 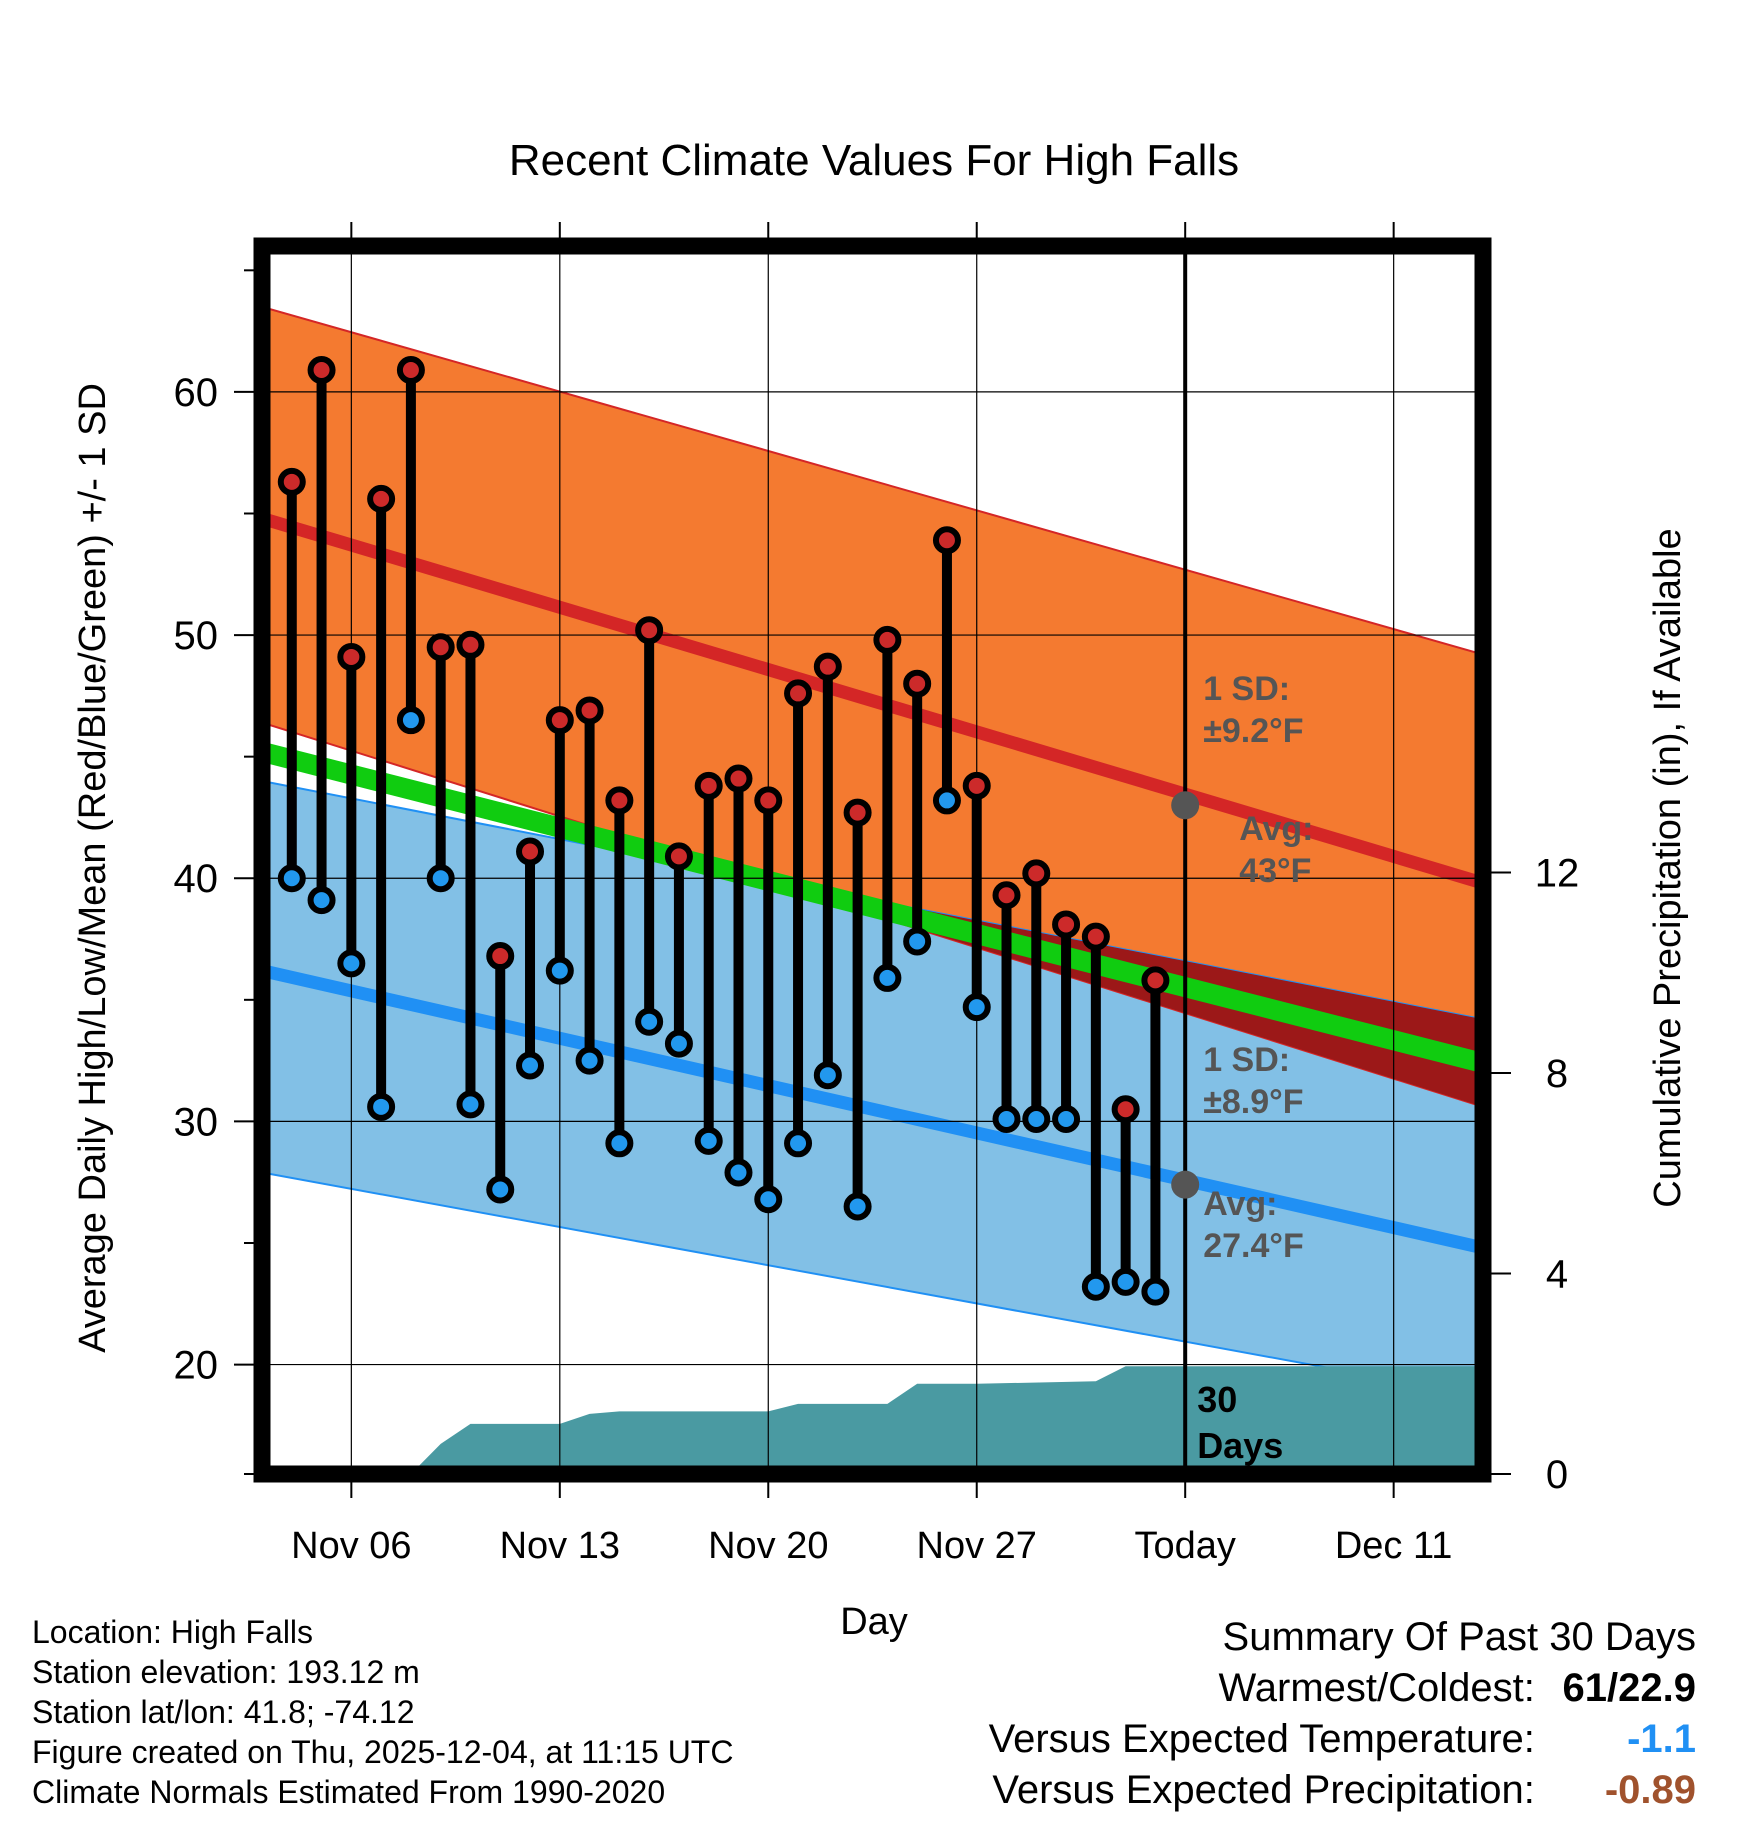 What do you see at coordinates (196, 1122) in the screenshot?
I see `y-tick-label: 30` at bounding box center [196, 1122].